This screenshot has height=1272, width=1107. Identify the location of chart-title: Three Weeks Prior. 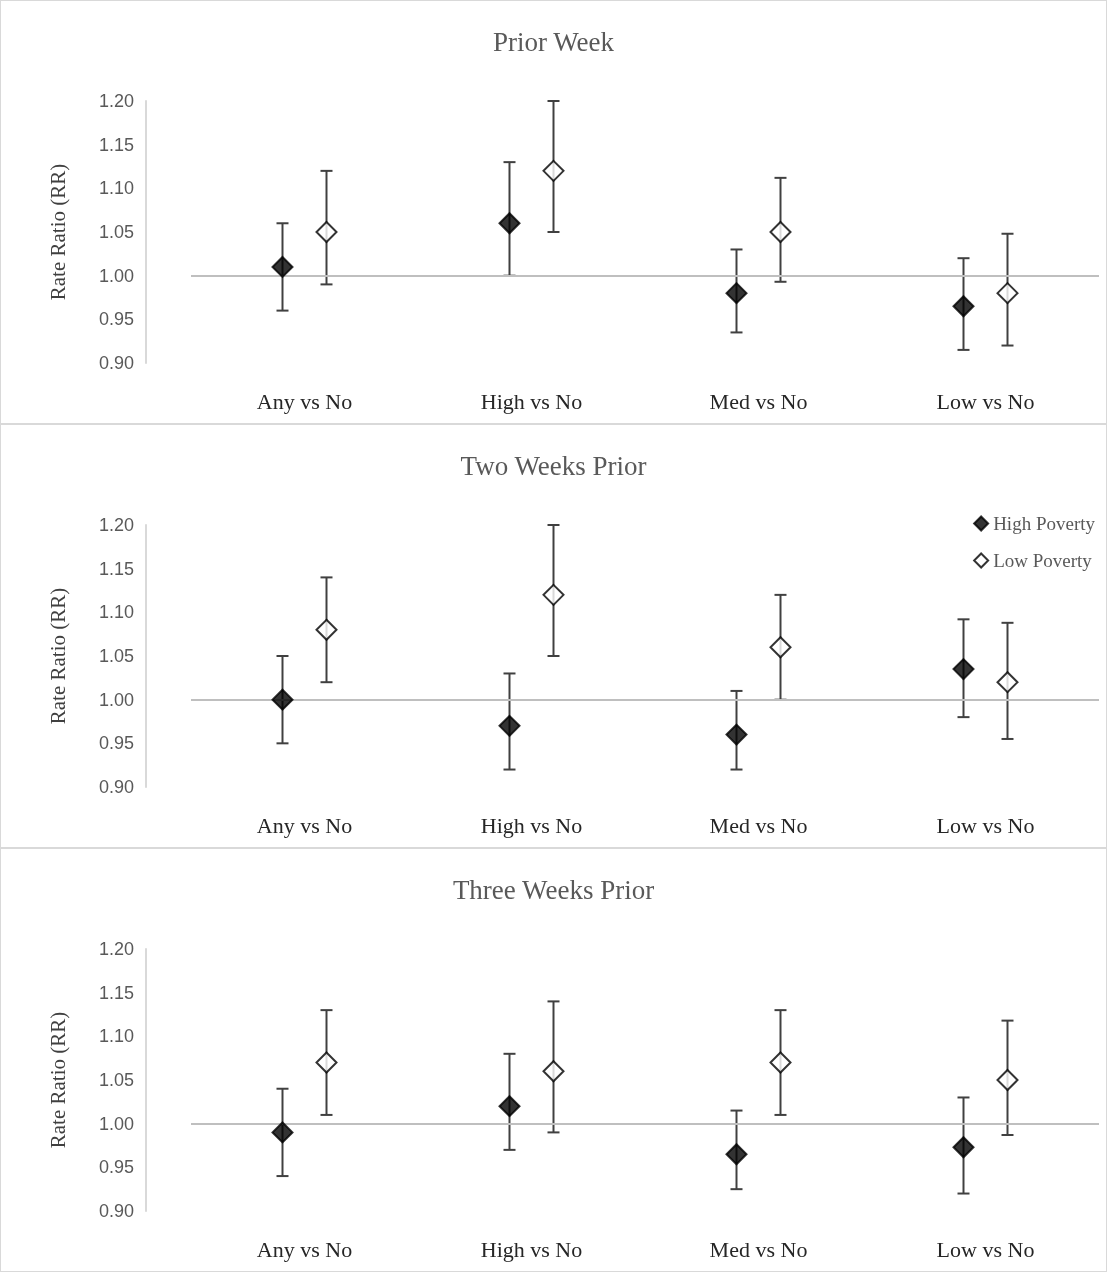
(553, 889).